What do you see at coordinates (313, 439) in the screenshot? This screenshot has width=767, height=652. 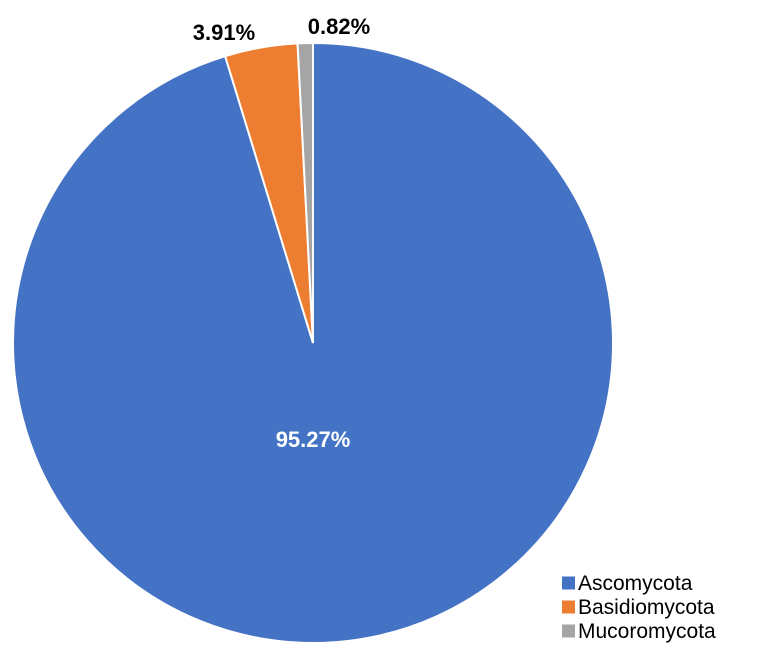 I see `data-label-ascomycota: 95.27%` at bounding box center [313, 439].